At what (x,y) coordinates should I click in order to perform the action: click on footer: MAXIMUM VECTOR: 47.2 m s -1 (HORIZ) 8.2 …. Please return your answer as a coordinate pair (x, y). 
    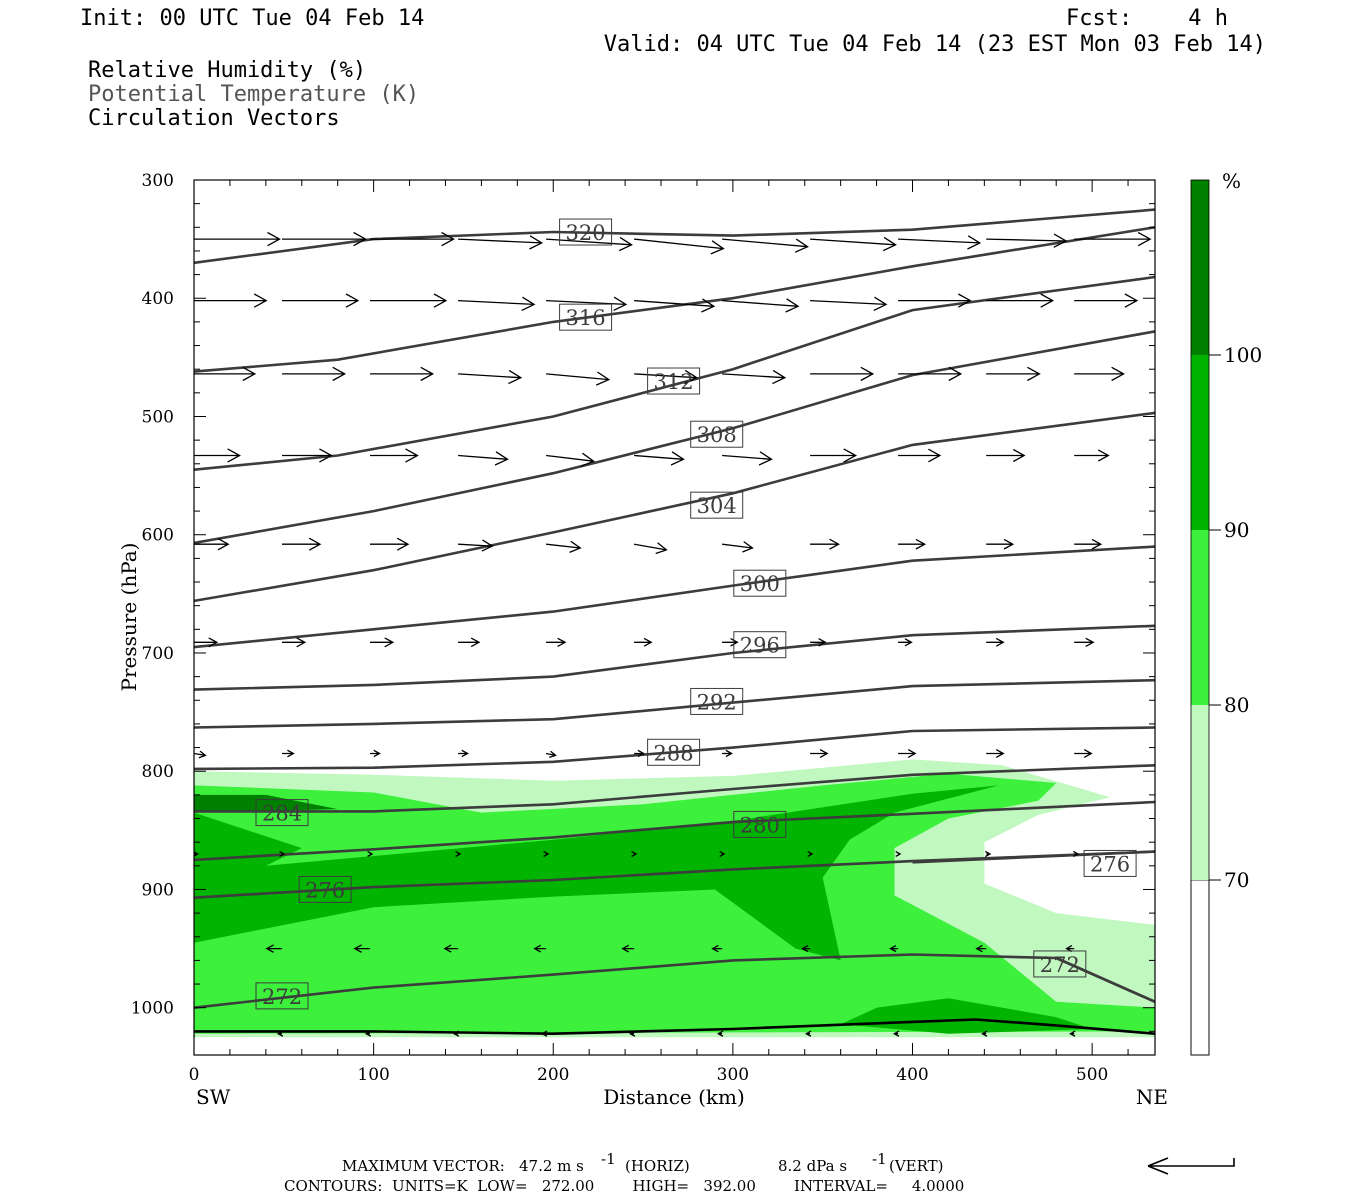
    Looking at the image, I should click on (759, 1172).